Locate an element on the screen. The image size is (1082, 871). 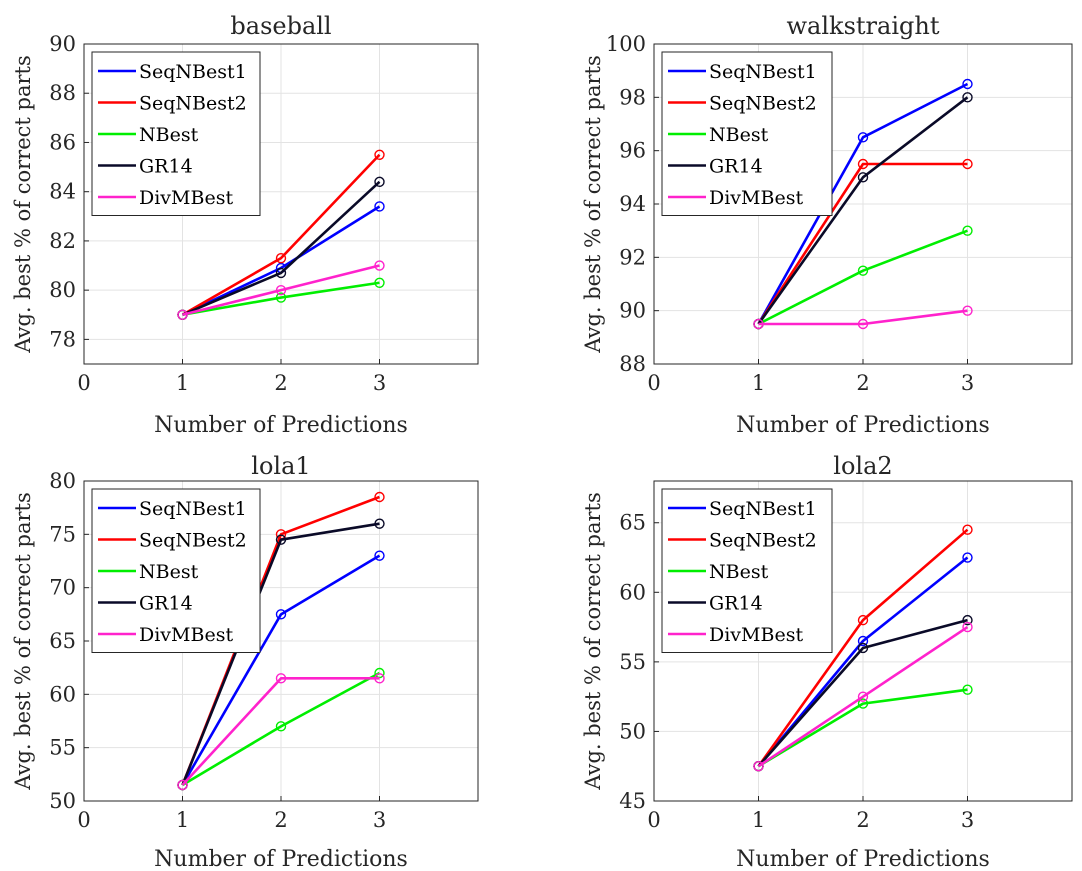
chart-title: lola2 is located at coordinates (862, 466).